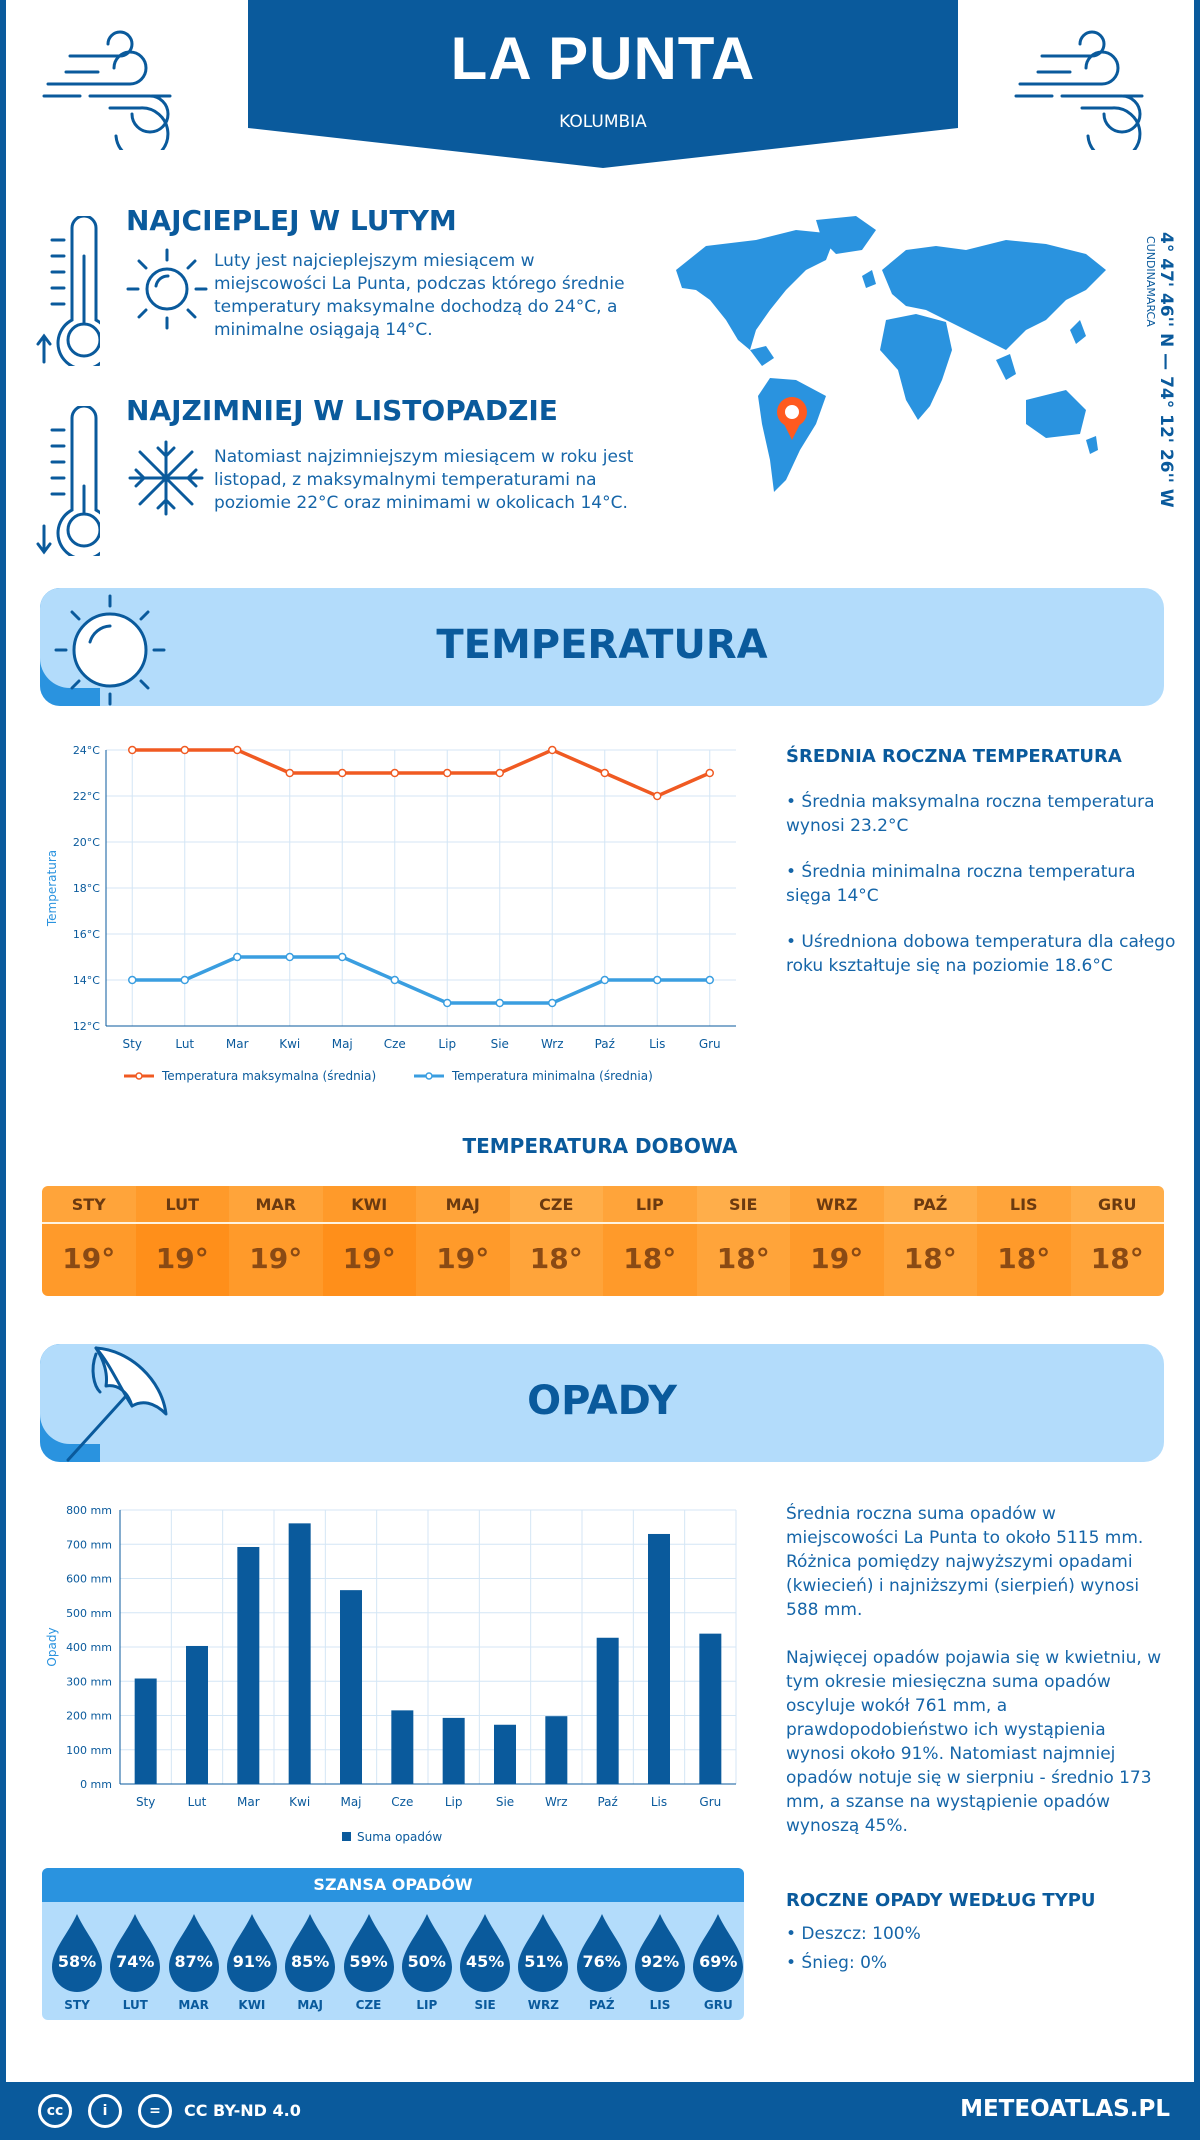  Describe the element at coordinates (463, 1241) in the screenshot. I see `daily-temp-column: MAJ 19°` at that location.